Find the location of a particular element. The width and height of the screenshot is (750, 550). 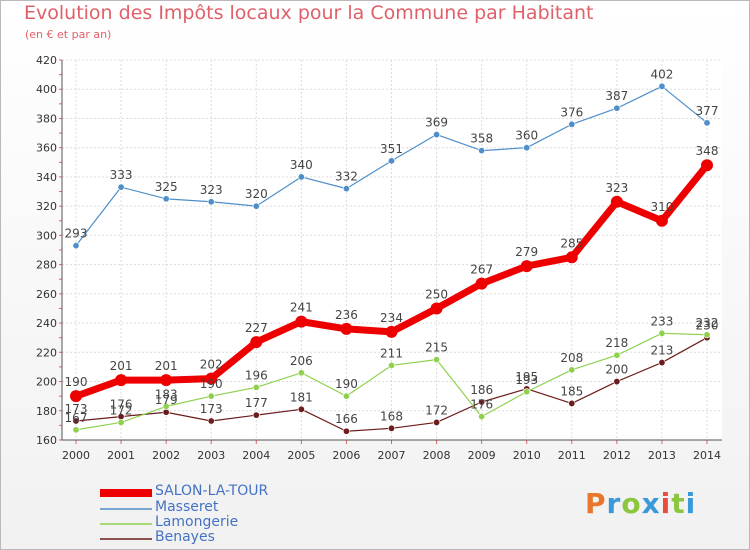

data-label: 186 is located at coordinates (481, 390).